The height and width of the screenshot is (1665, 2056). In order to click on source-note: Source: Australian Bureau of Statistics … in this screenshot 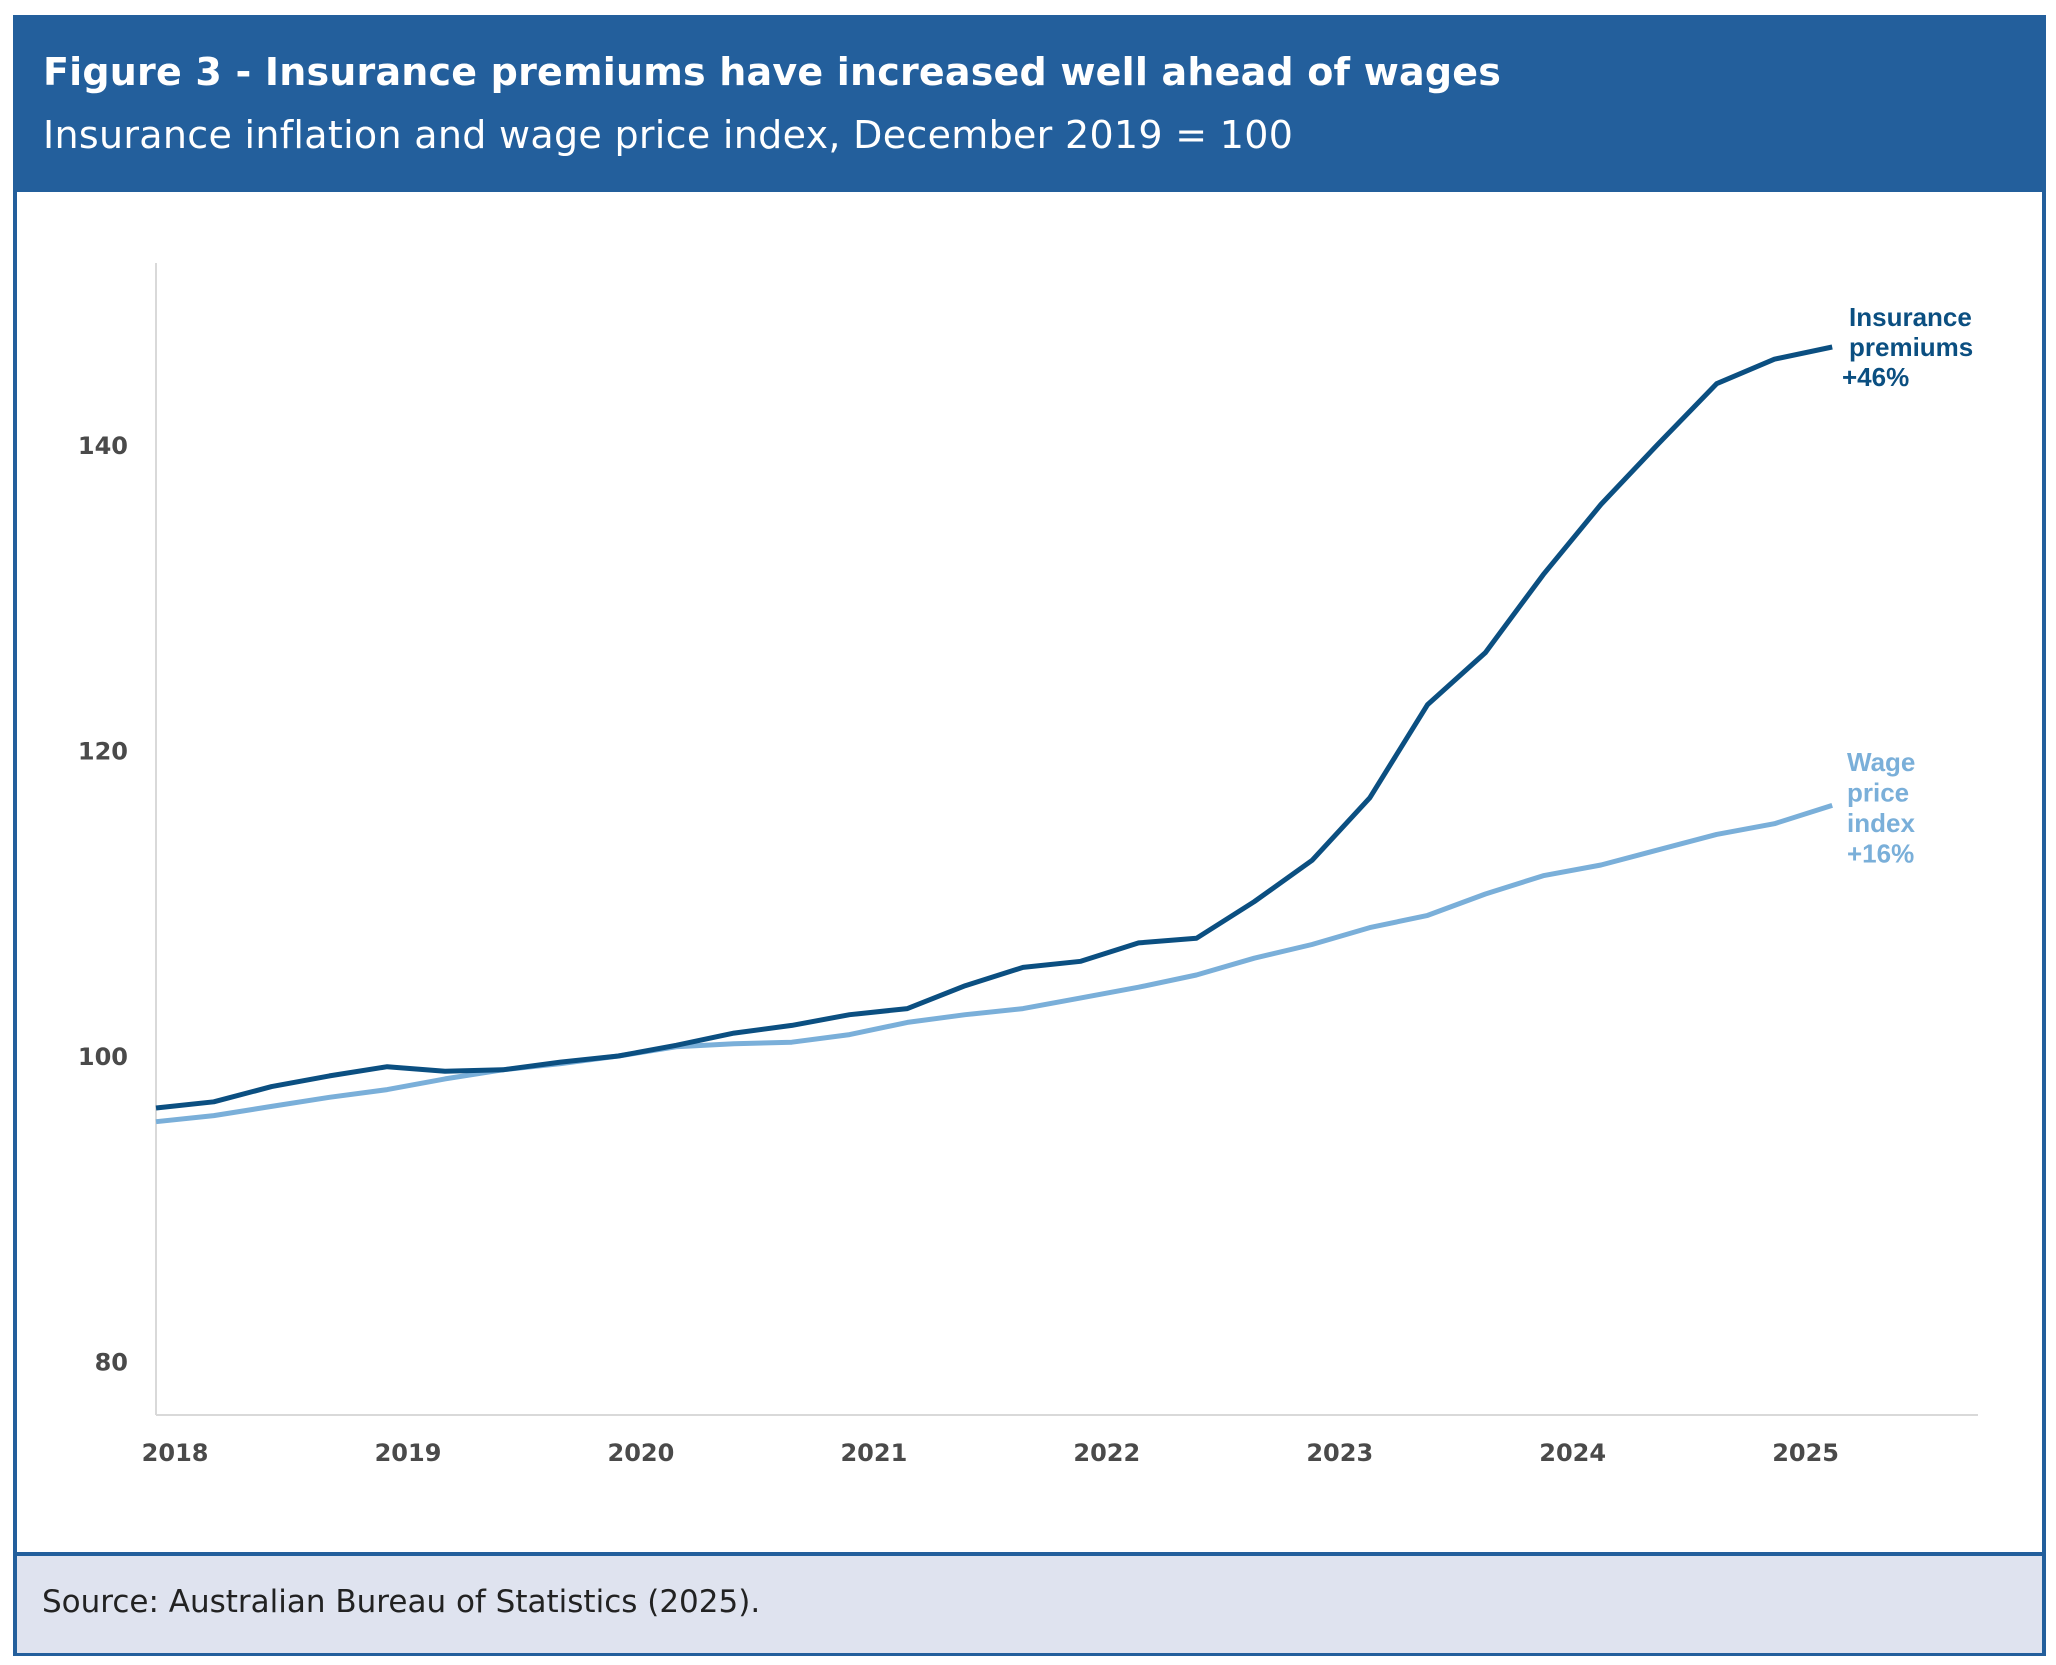, I will do `click(401, 1602)`.